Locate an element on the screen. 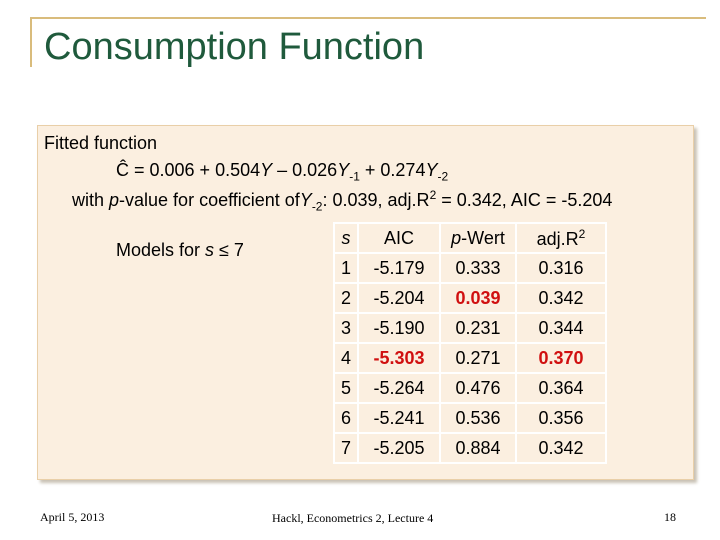 This screenshot has height=540, width=720. cell: 6 is located at coordinates (346, 418).